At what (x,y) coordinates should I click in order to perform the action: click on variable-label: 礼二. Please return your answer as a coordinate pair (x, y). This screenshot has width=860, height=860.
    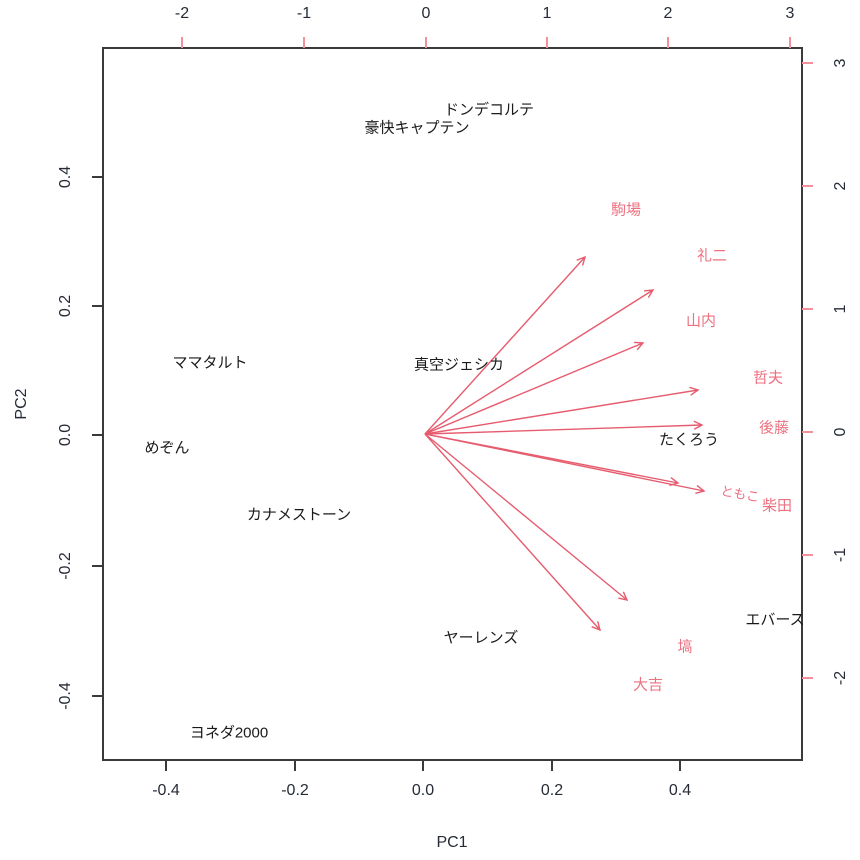
    Looking at the image, I should click on (712, 256).